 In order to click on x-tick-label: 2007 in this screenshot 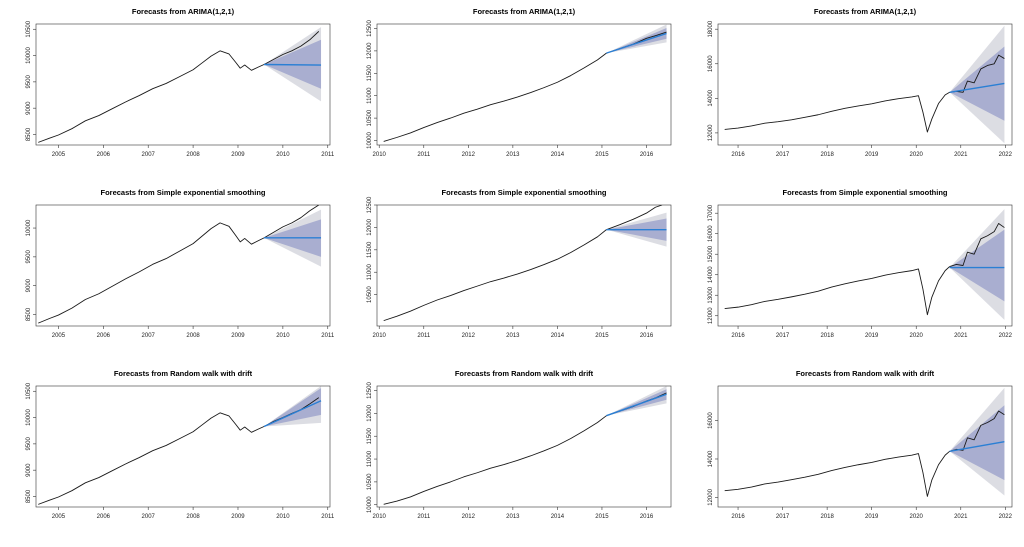, I will do `click(149, 336)`.